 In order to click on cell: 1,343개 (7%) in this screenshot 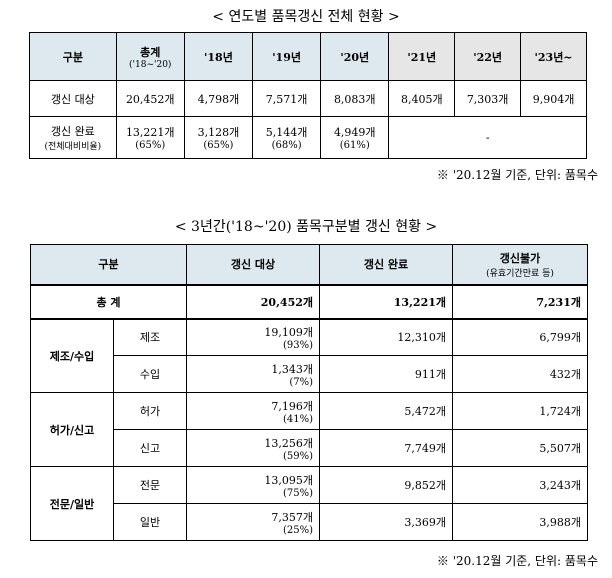, I will do `click(253, 374)`.